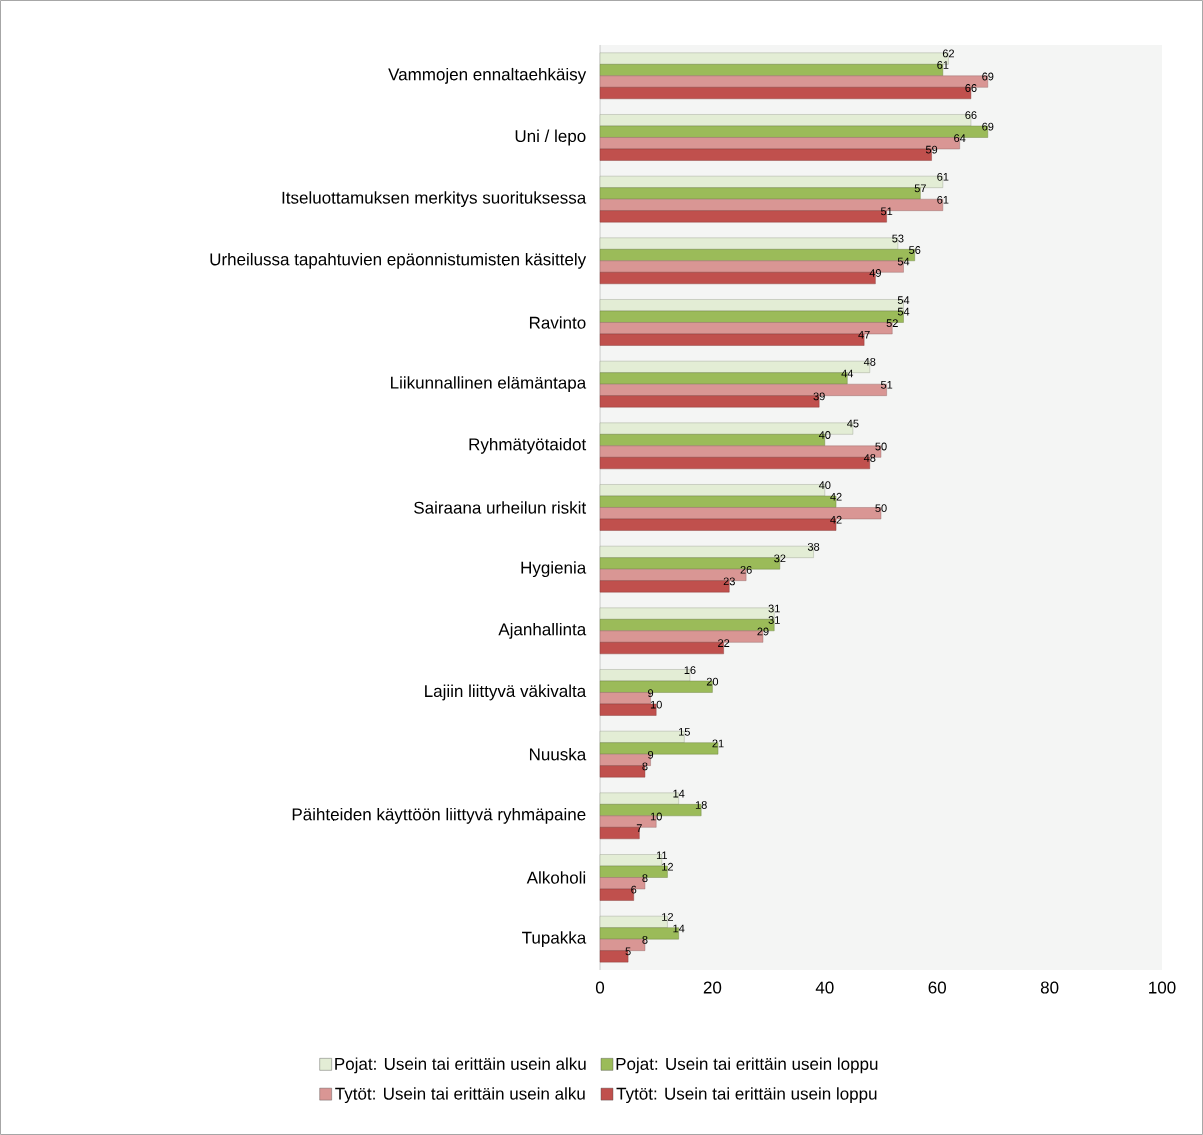  Describe the element at coordinates (780, 558) in the screenshot. I see `data-label: 32` at that location.